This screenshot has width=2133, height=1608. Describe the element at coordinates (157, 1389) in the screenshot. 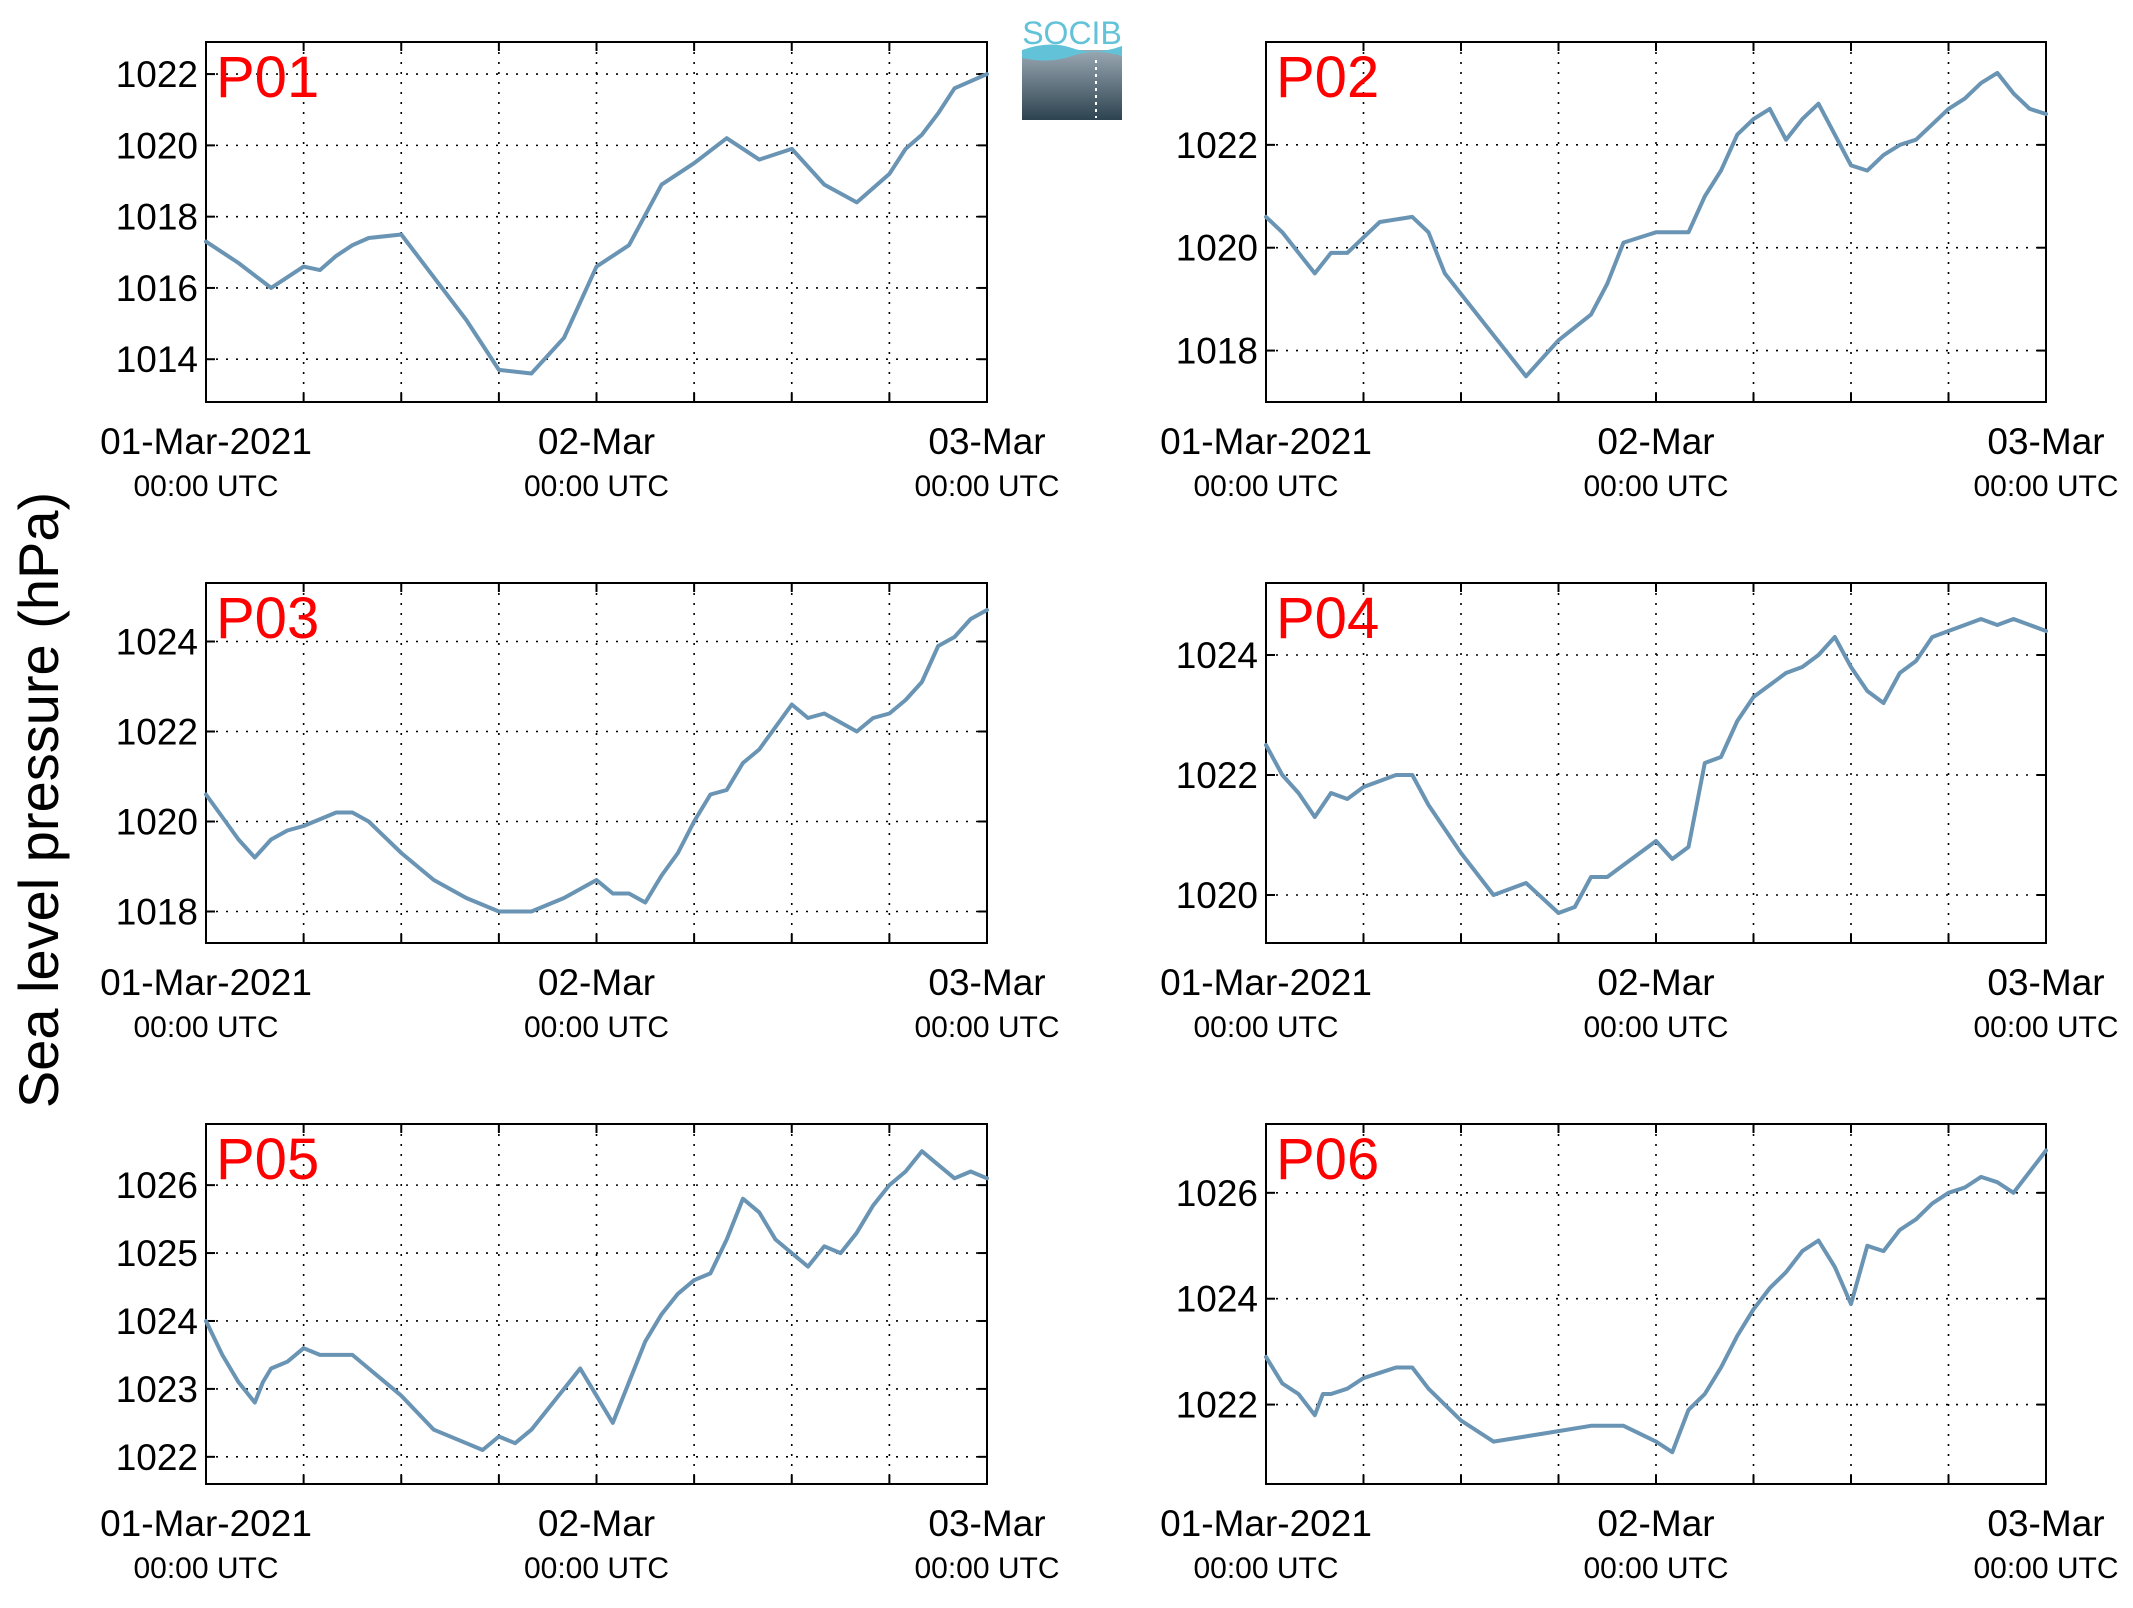

I see `y-tick-label: 1023` at that location.